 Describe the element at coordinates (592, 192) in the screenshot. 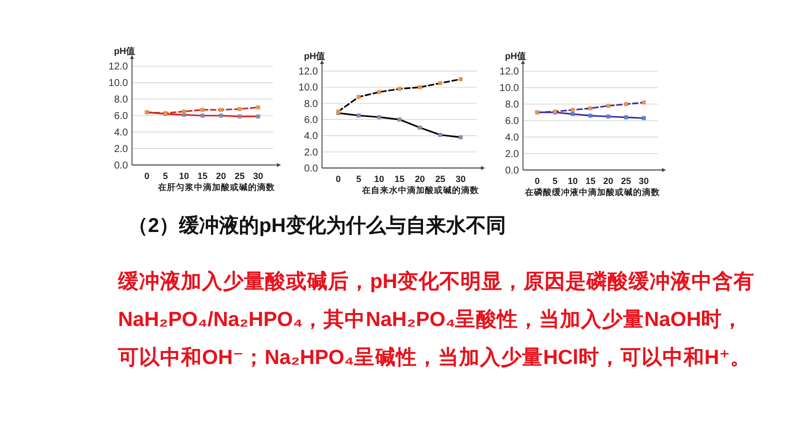

I see `x-axis-title: 在磷酸缓冲液中滴加酸或碱的滴数` at that location.